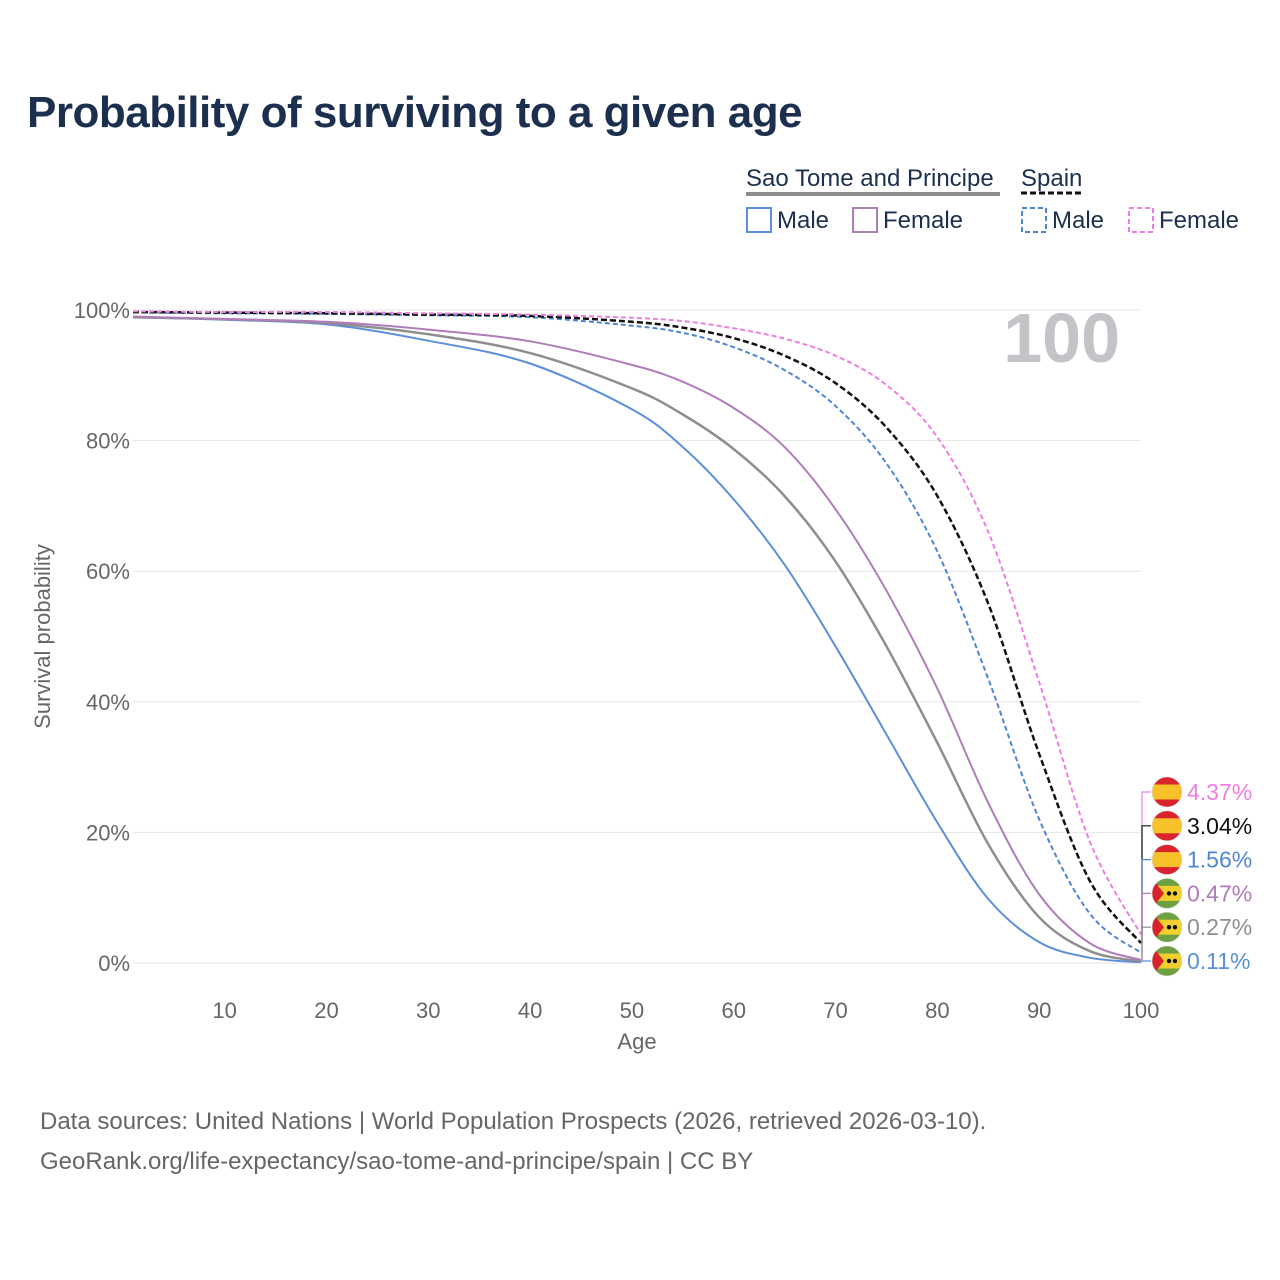 This screenshot has width=1280, height=1280. What do you see at coordinates (1196, 876) in the screenshot?
I see `end-labels: 4.37% 3.04% 1.56% 0.47% 0.27% 0.11%` at bounding box center [1196, 876].